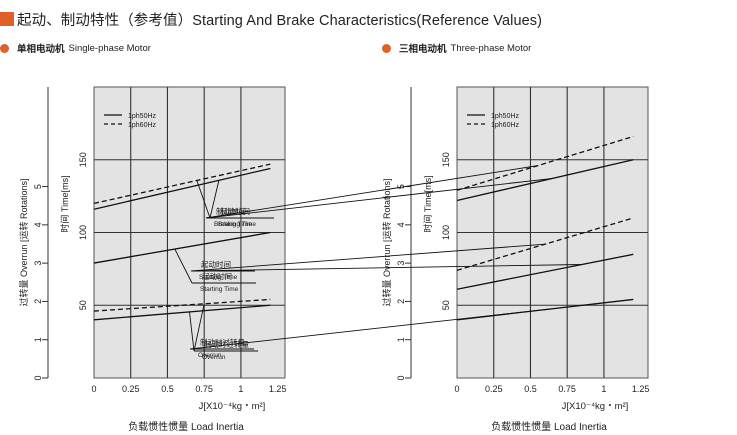 The image size is (737, 435). Describe the element at coordinates (83, 232) in the screenshot. I see `chart-1-time-tick-label: 100` at that location.